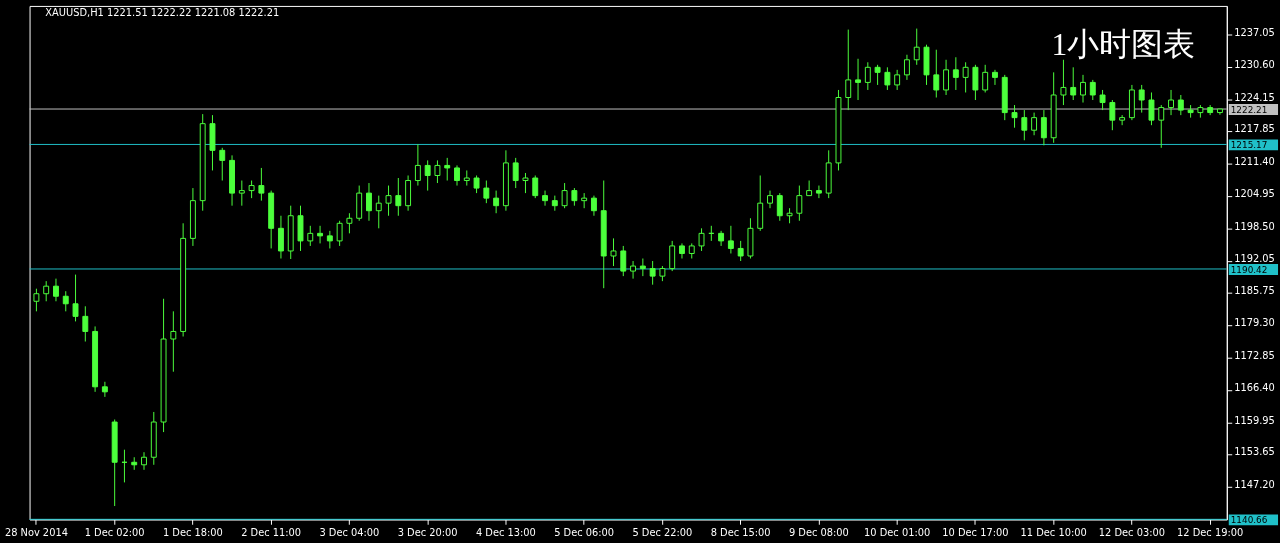  Describe the element at coordinates (1254, 226) in the screenshot. I see `y-tick-label: 1198.50` at that location.